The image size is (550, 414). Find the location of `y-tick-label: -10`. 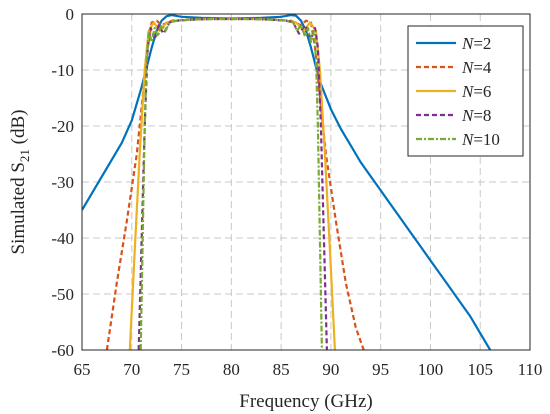

y-tick-label: -10 is located at coordinates (62, 70).